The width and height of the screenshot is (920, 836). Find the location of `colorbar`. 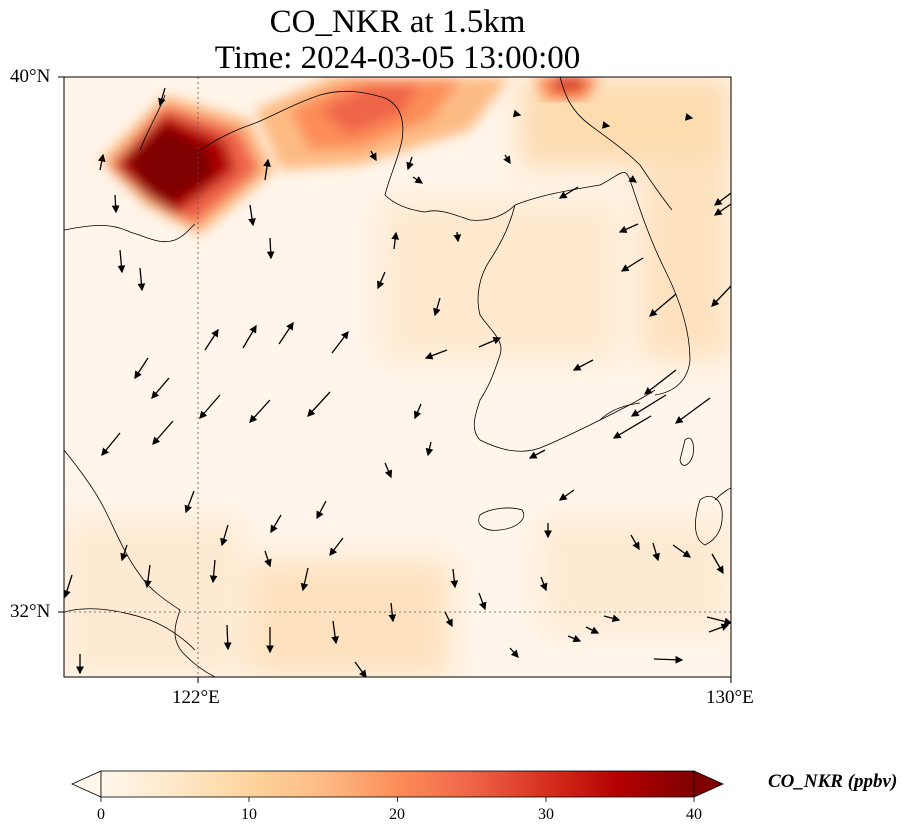

colorbar is located at coordinates (397, 786).